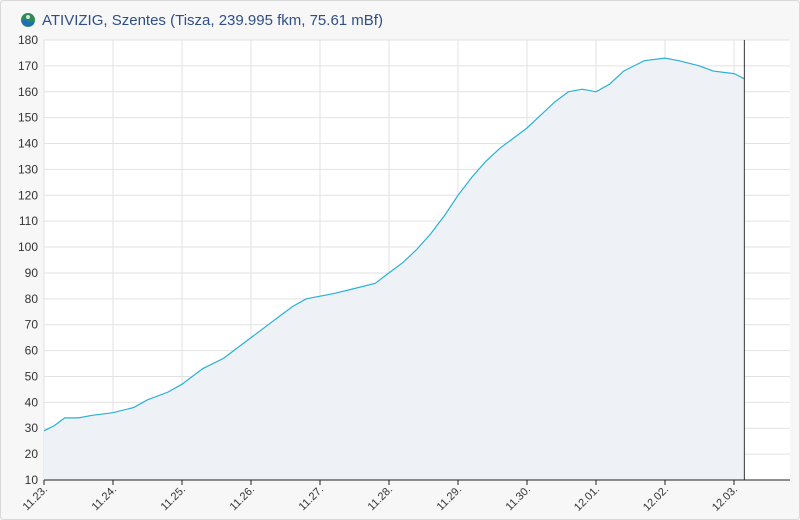 This screenshot has height=520, width=800. What do you see at coordinates (36, 499) in the screenshot?
I see `x-tick-label: 11.23.` at bounding box center [36, 499].